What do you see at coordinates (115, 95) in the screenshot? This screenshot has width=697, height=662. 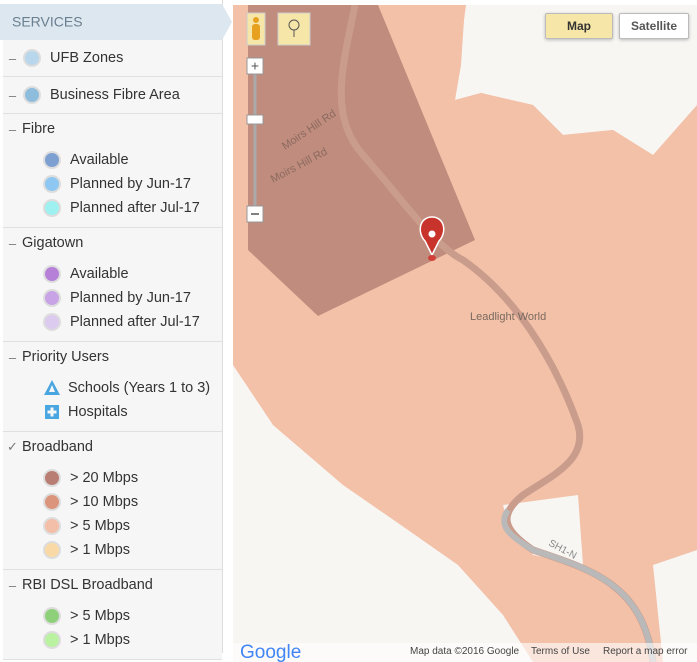 I see `section-title: Business Fibre Area` at bounding box center [115, 95].